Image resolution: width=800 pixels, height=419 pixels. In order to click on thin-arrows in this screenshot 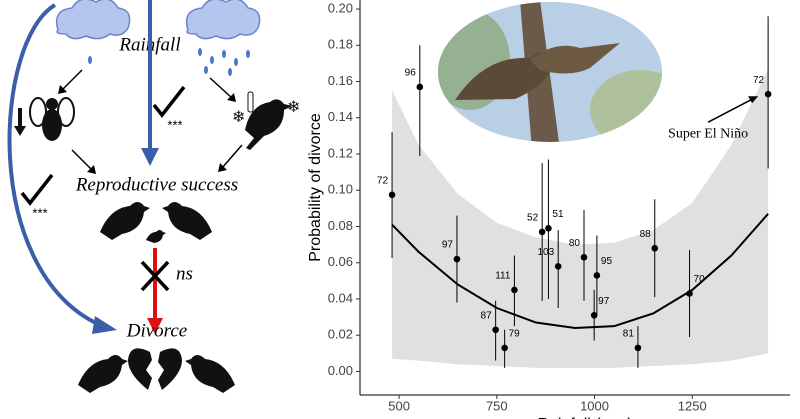, I will do `click(152, 120)`.